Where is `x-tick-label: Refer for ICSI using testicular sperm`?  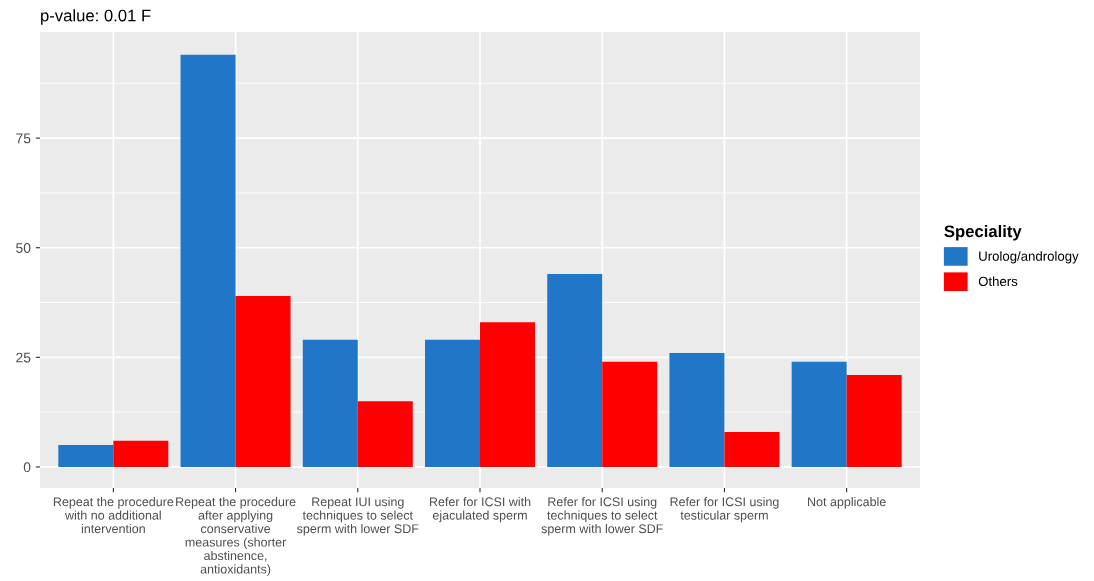
x-tick-label: Refer for ICSI using testicular sperm is located at coordinates (724, 510).